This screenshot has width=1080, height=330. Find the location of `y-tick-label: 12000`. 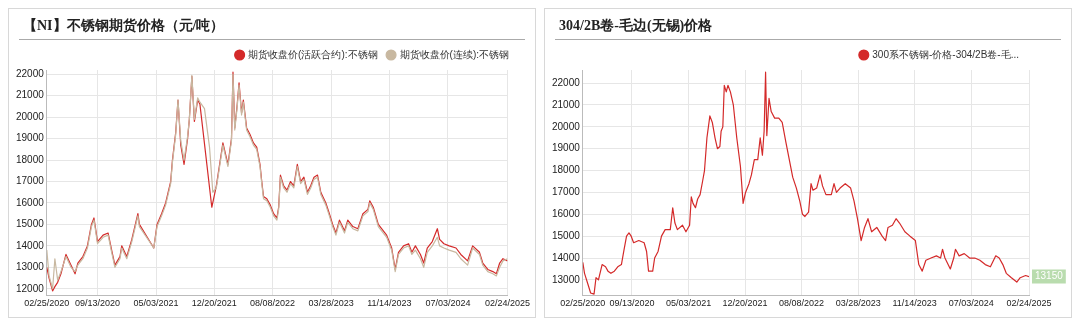

y-tick-label: 12000 is located at coordinates (30, 288).